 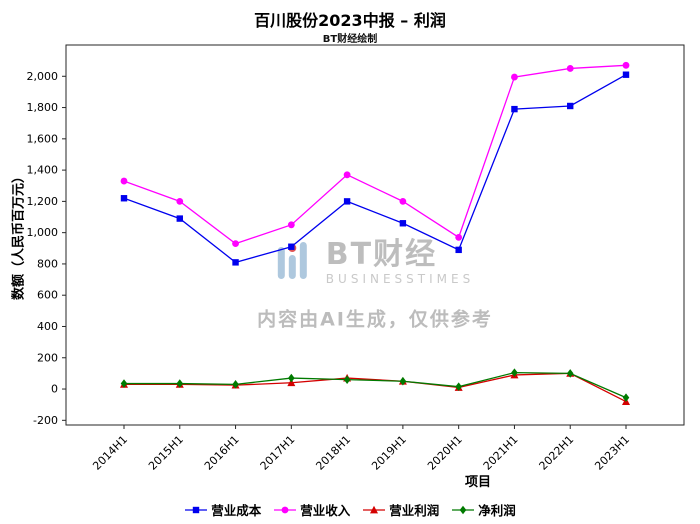 What do you see at coordinates (501, 453) in the screenshot?
I see `svg-text: 2021H1` at bounding box center [501, 453].